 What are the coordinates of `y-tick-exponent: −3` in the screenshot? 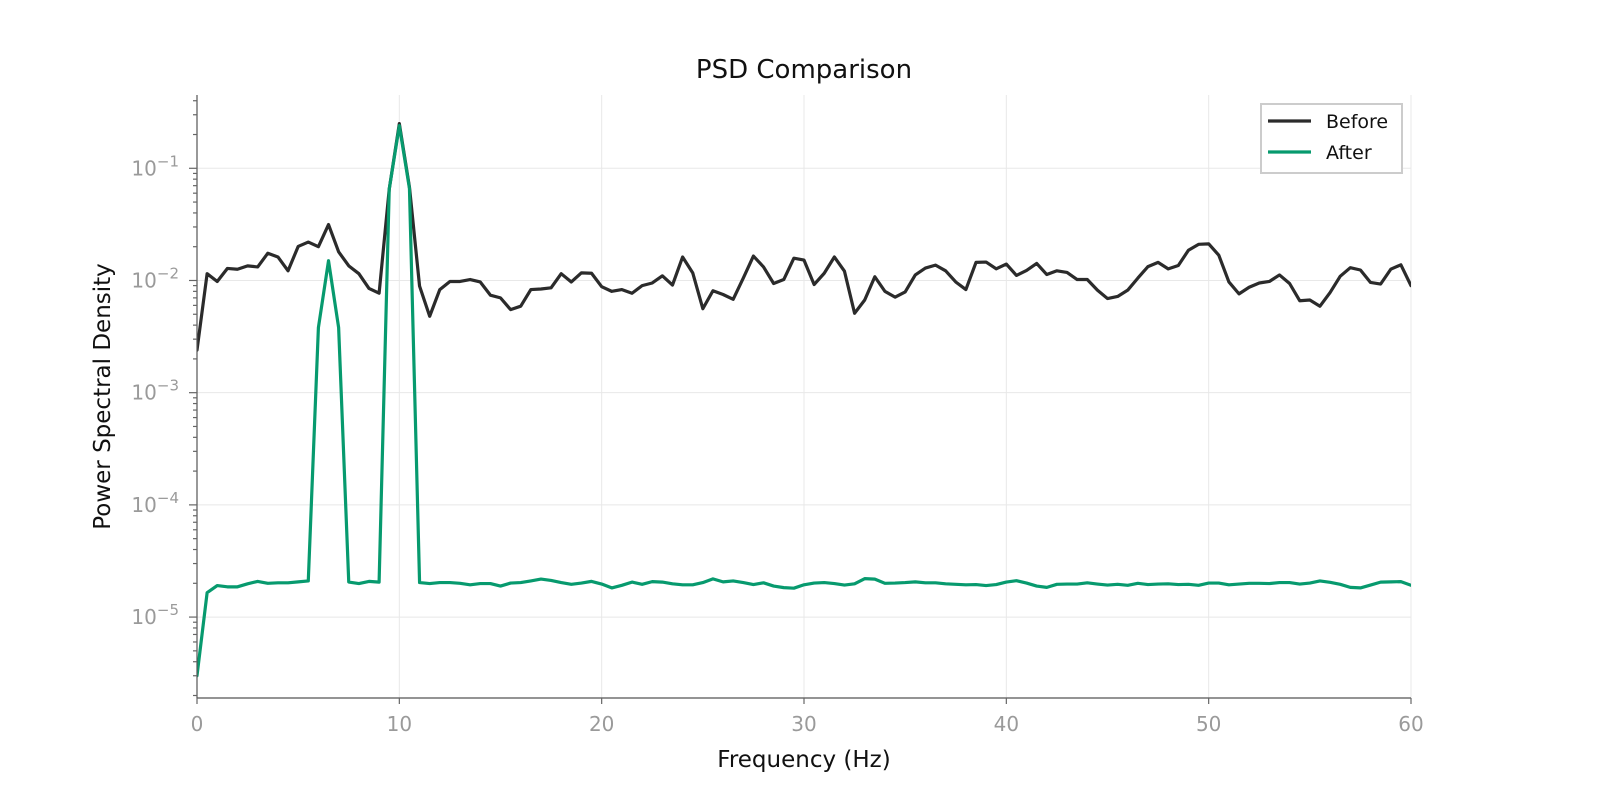 It's located at (168, 386).